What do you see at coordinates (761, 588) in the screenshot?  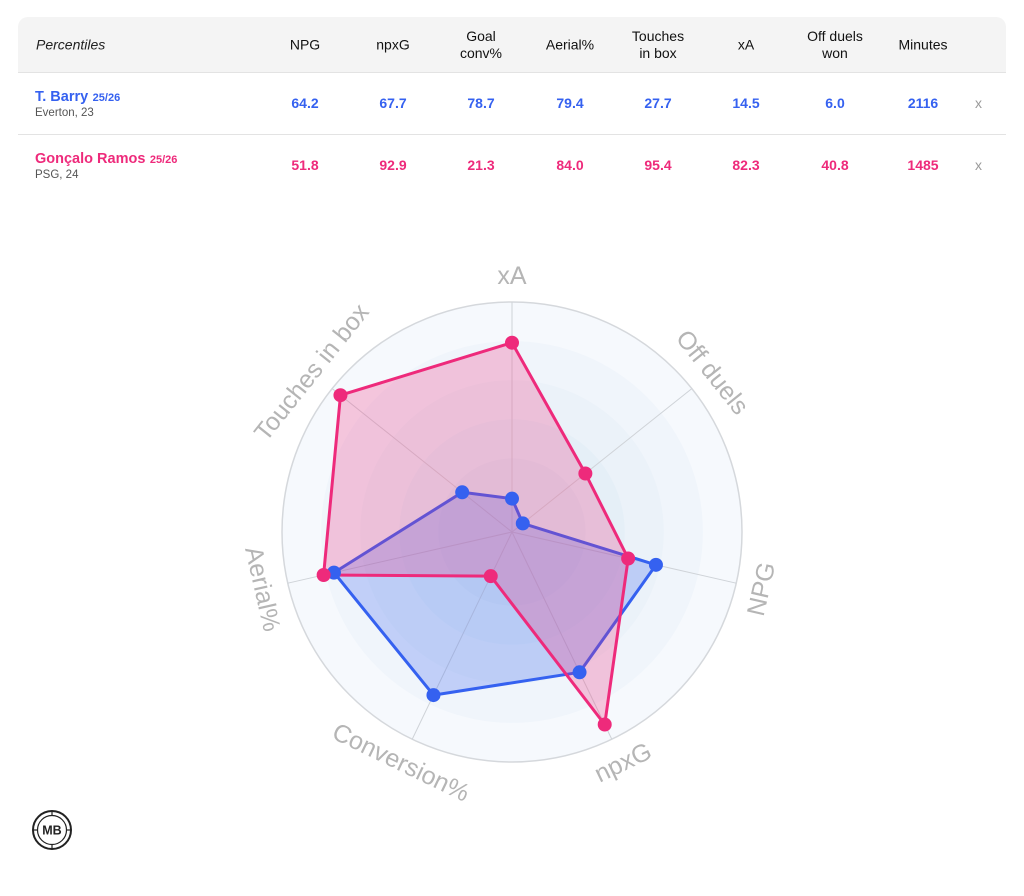 I see `axis-label: NPG` at bounding box center [761, 588].